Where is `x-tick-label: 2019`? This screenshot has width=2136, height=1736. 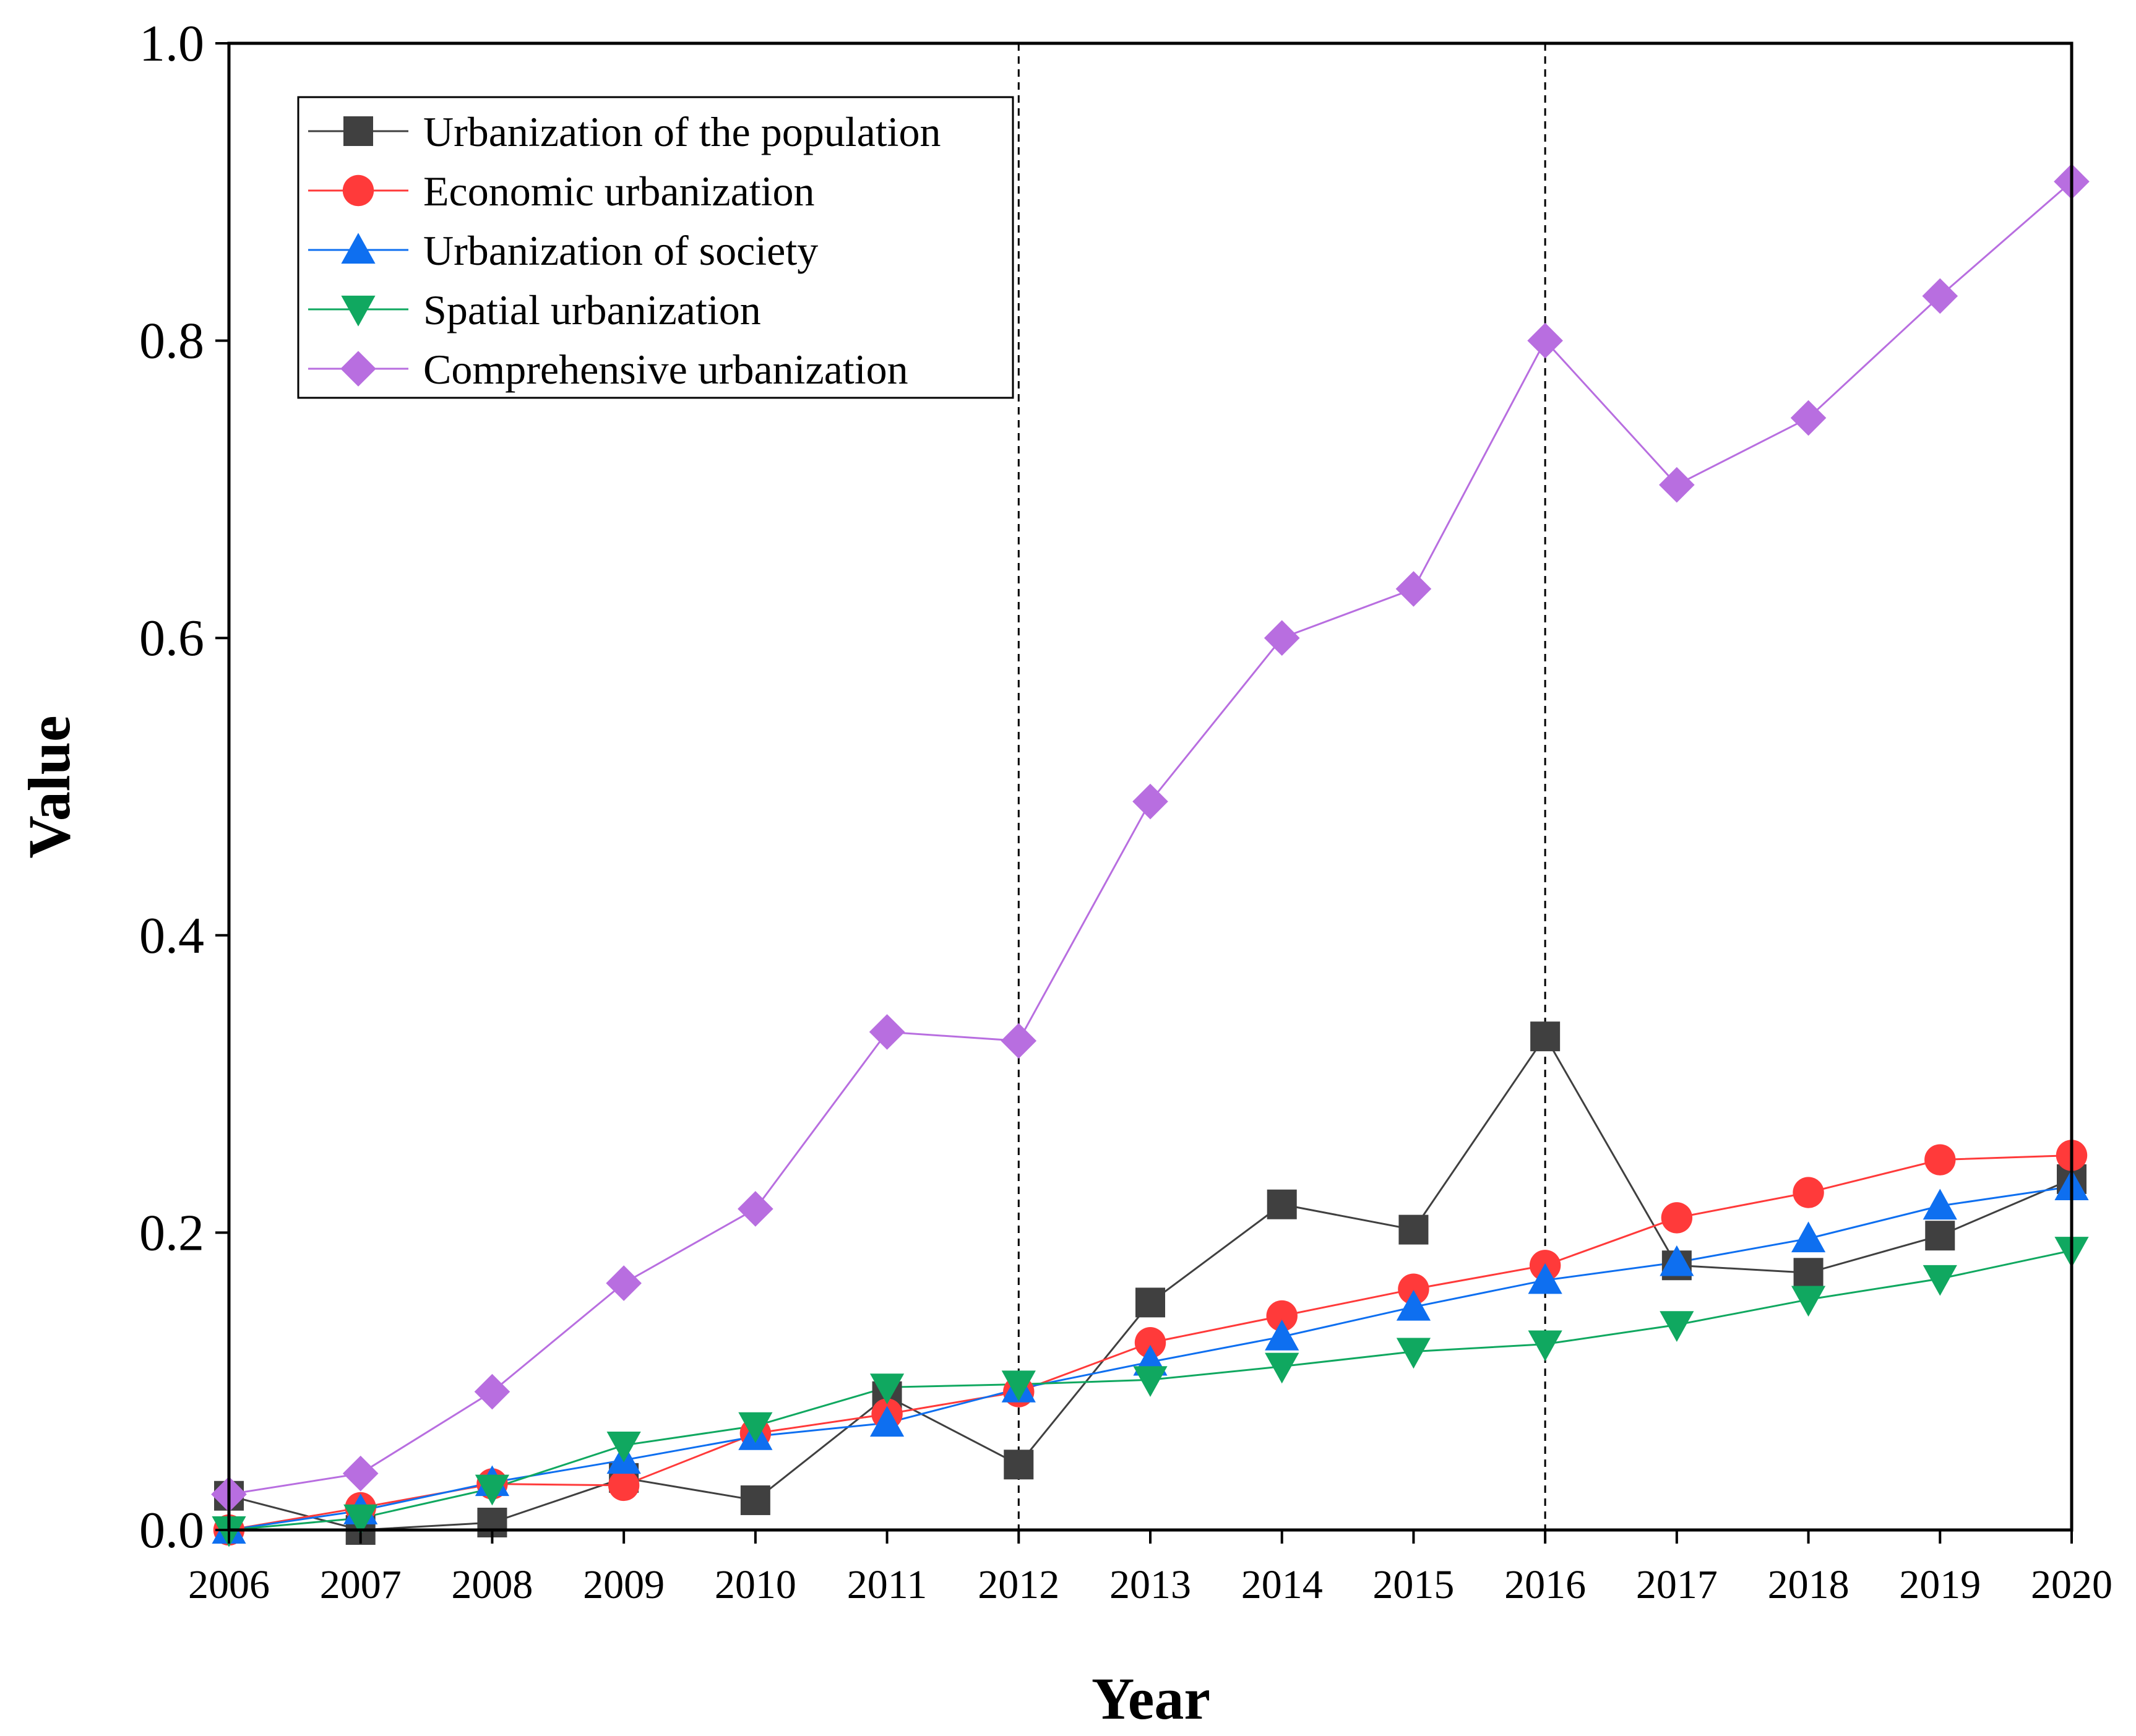 x-tick-label: 2019 is located at coordinates (1940, 1584).